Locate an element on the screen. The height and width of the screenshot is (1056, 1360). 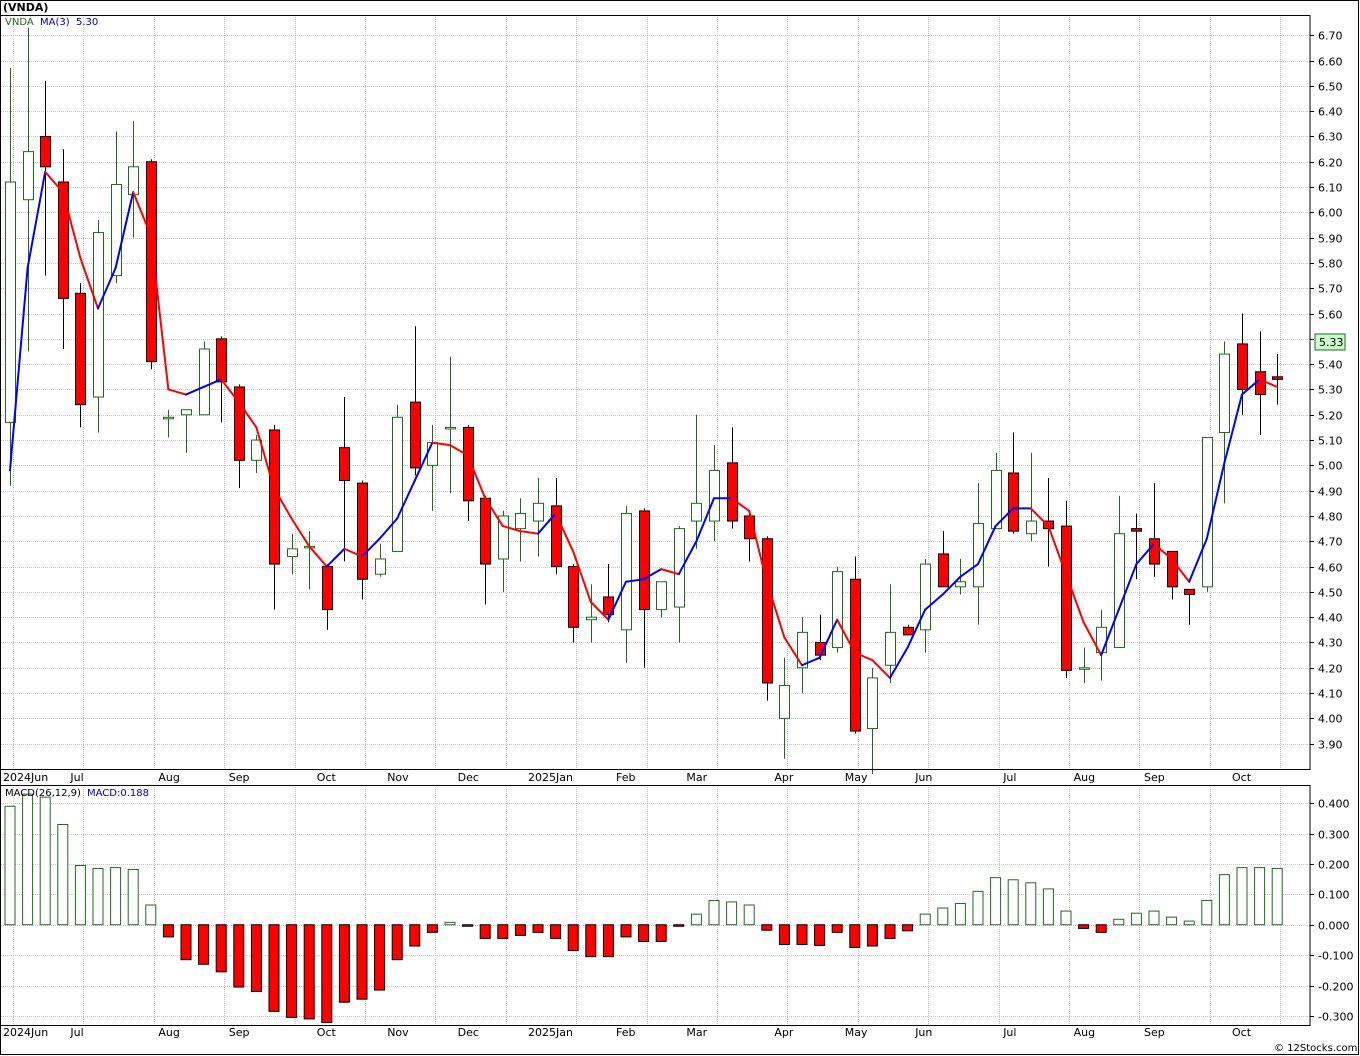
last-price-badge is located at coordinates (1330, 342).